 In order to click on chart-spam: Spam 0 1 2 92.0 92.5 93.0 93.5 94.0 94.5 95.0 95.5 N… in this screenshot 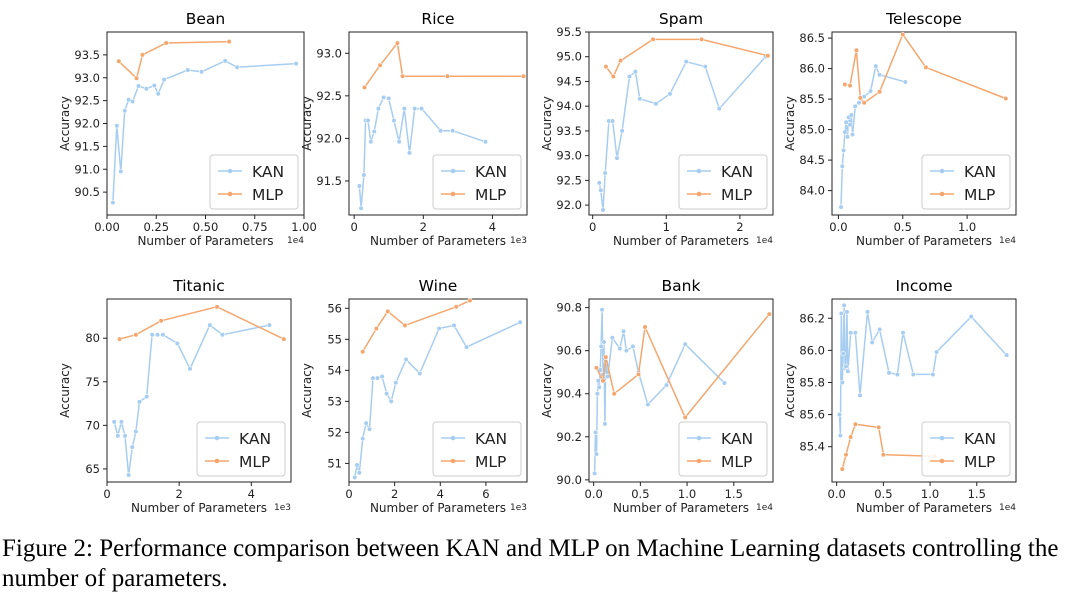, I will do `click(657, 129)`.